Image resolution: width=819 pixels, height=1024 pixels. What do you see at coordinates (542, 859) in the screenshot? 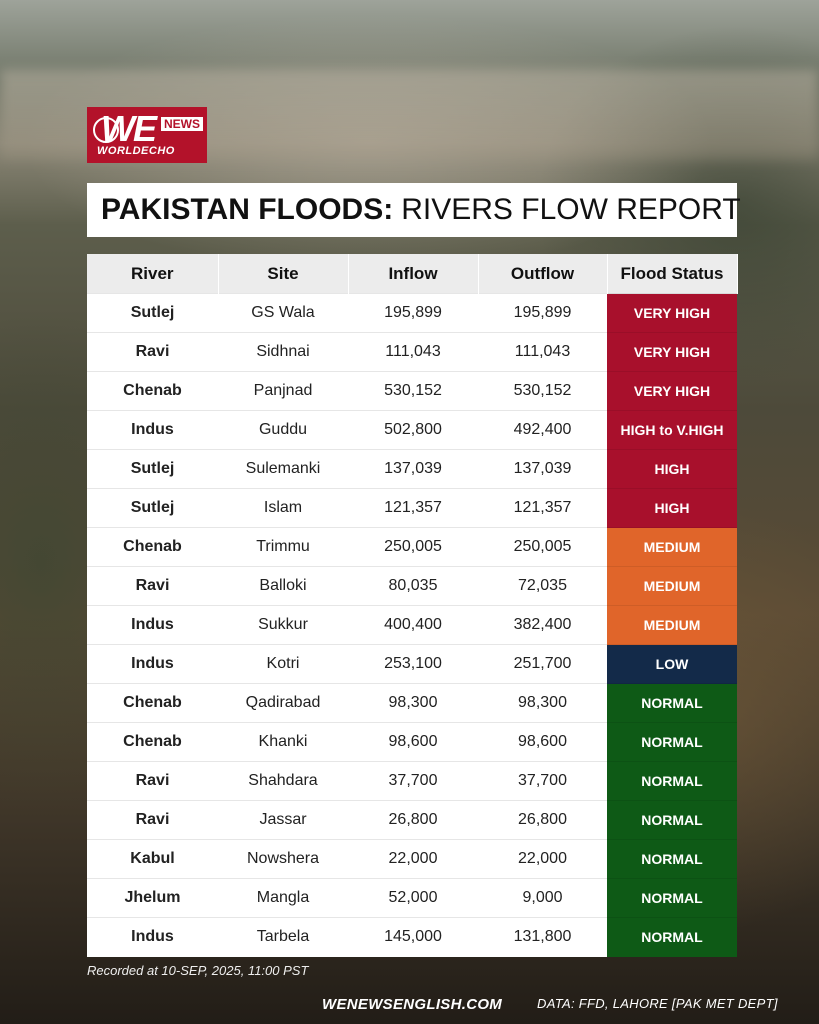
I see `outflow-cell: 22,000` at bounding box center [542, 859].